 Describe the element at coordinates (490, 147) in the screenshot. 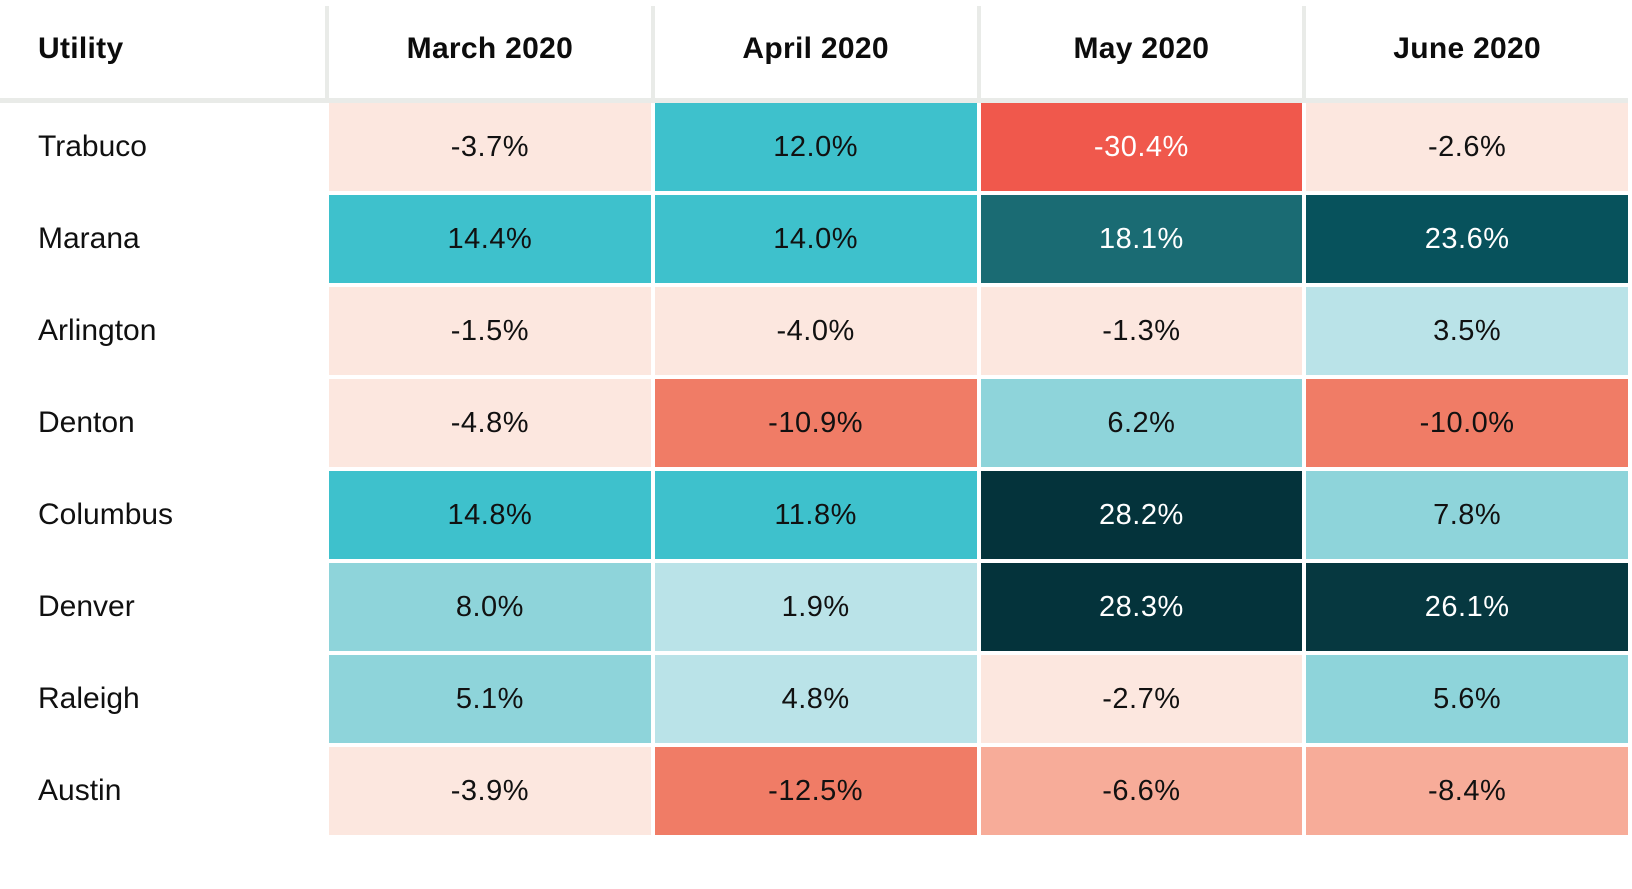

I see `heatmap-cell: -3.7%` at that location.